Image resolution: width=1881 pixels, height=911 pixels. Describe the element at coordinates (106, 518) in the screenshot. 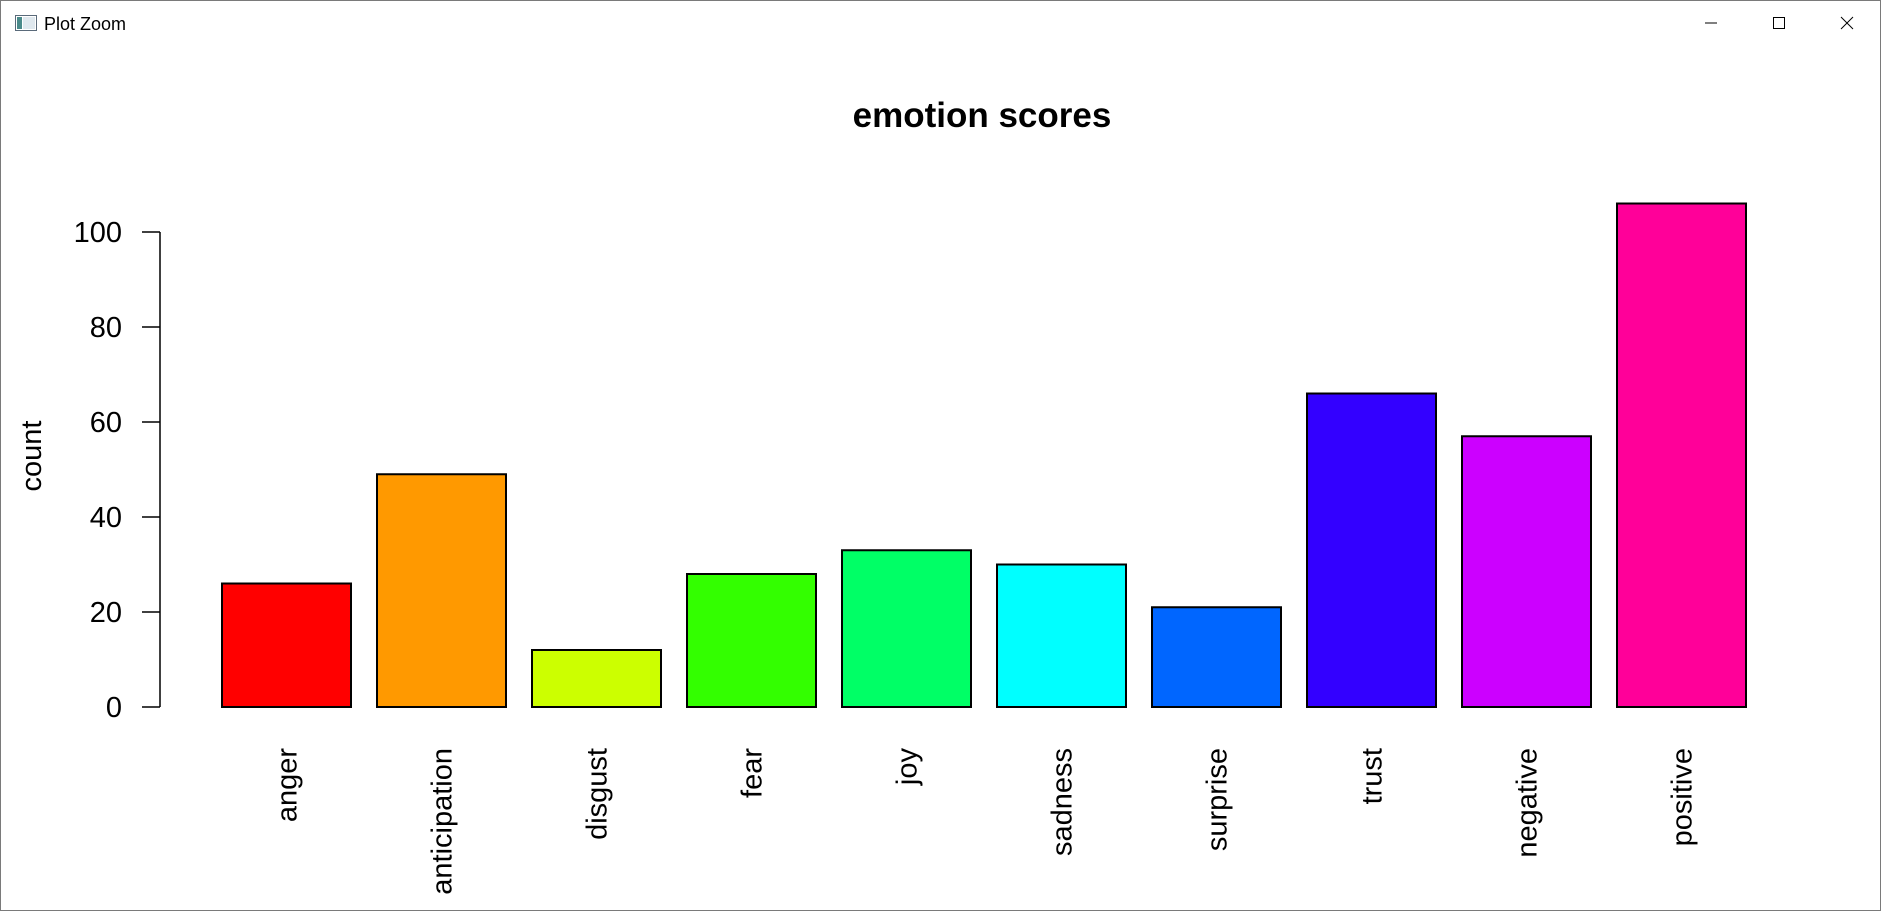

I see `y-tick-label: 40` at that location.